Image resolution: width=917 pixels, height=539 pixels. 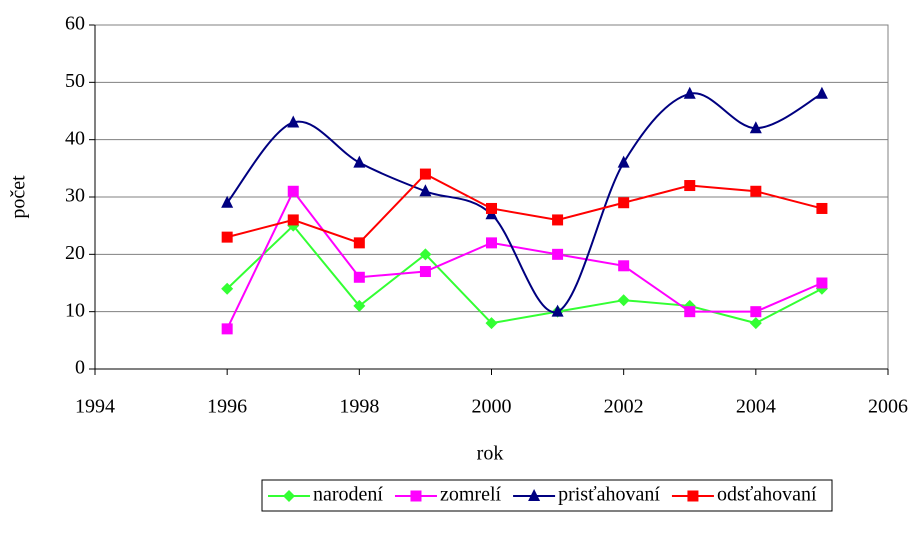 What do you see at coordinates (80, 368) in the screenshot?
I see `y-tick-label: 0` at bounding box center [80, 368].